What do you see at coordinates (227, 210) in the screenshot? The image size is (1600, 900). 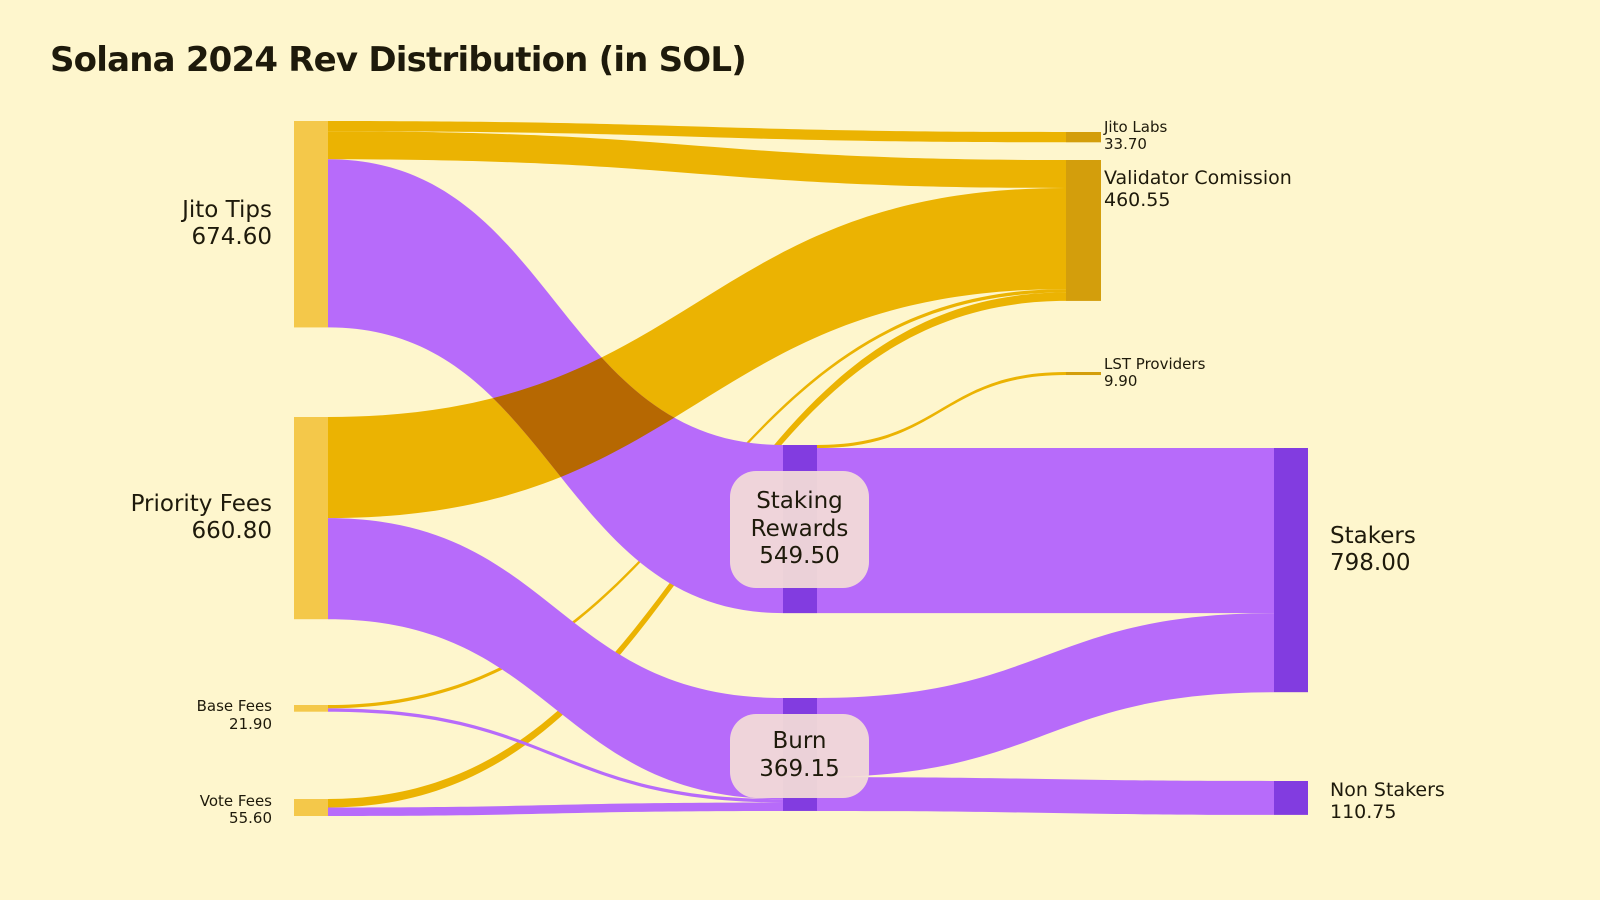 I see `node-name: Jito Tips` at bounding box center [227, 210].